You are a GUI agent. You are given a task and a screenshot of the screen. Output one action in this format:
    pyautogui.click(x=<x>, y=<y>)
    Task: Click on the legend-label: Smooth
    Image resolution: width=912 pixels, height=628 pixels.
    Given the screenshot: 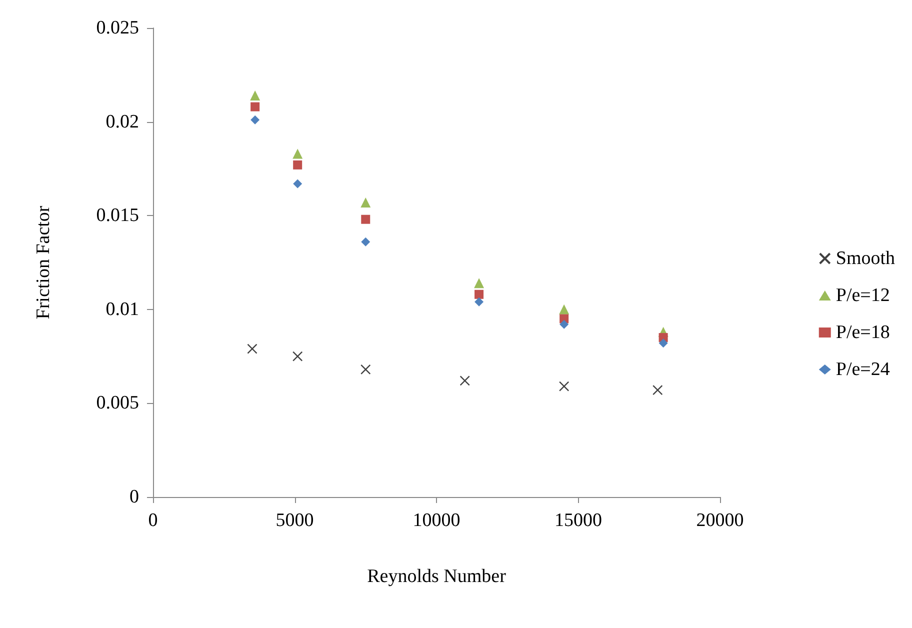 What is the action you would take?
    pyautogui.click(x=866, y=258)
    